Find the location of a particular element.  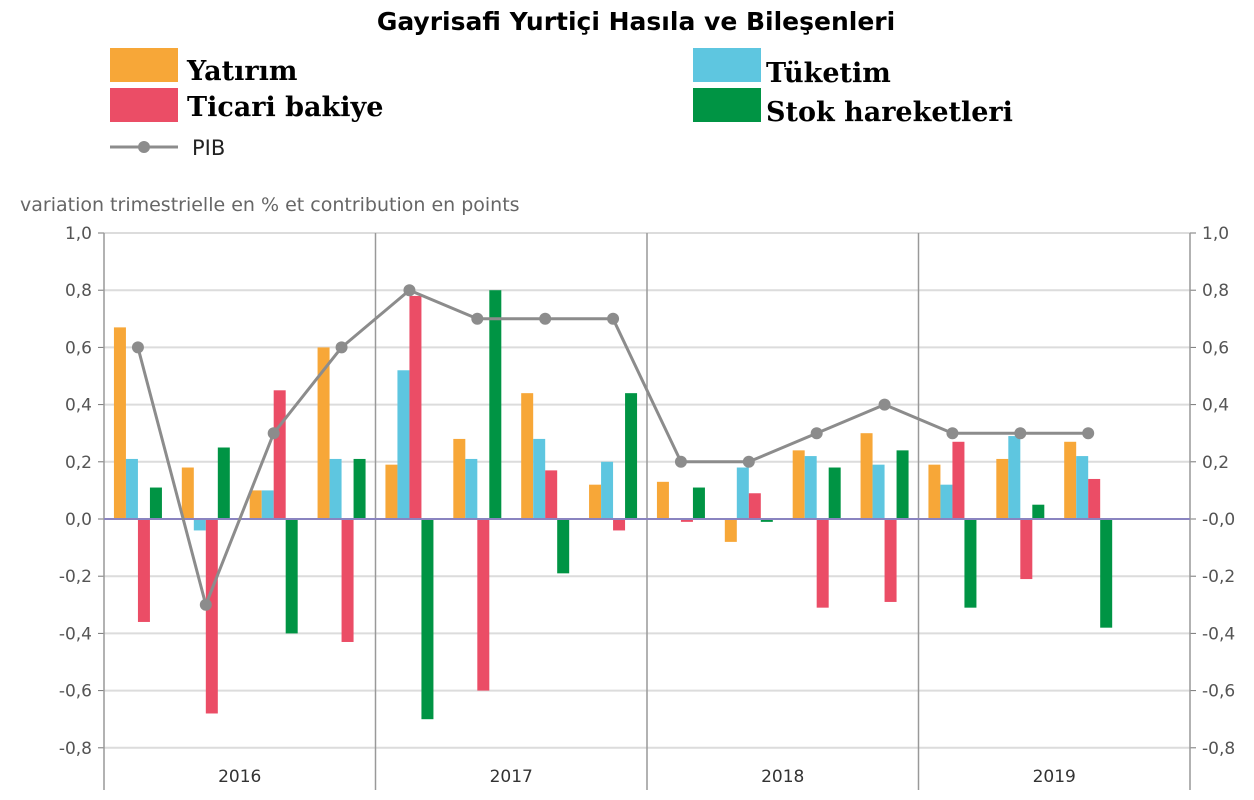

legend-label-yatirim: Yatırım is located at coordinates (241, 71).